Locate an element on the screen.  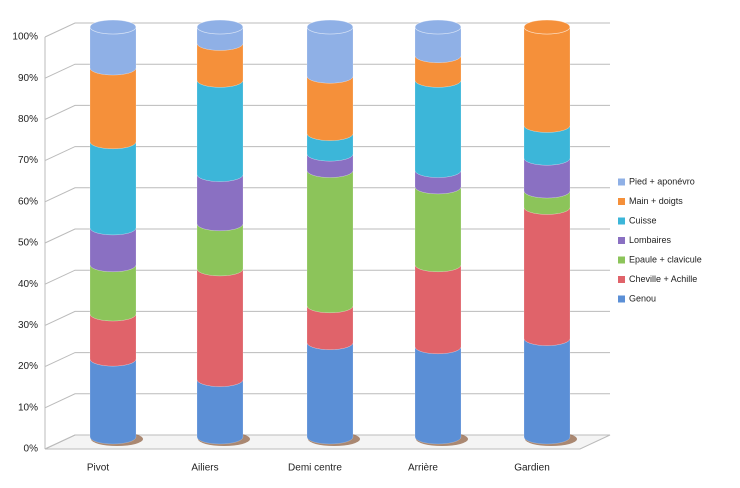
y-tick-label: 80% is located at coordinates (28, 119).